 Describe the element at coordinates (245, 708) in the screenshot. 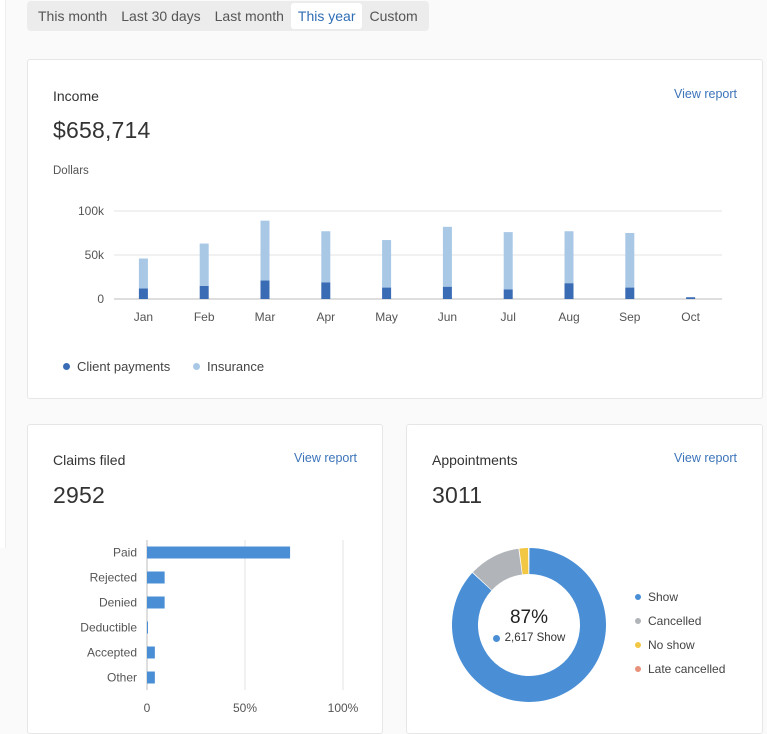

I see `x-tick-label: 50%` at that location.